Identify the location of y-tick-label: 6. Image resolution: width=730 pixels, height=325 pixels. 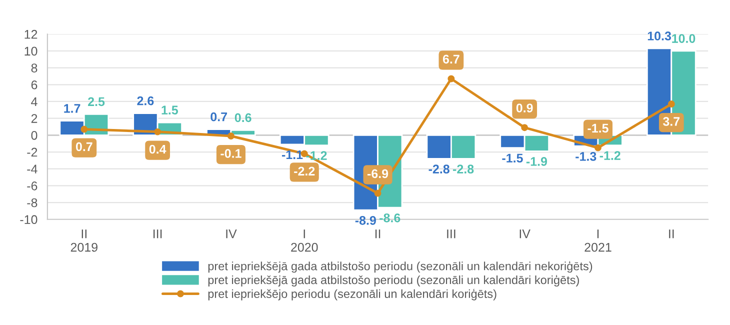
(34, 85).